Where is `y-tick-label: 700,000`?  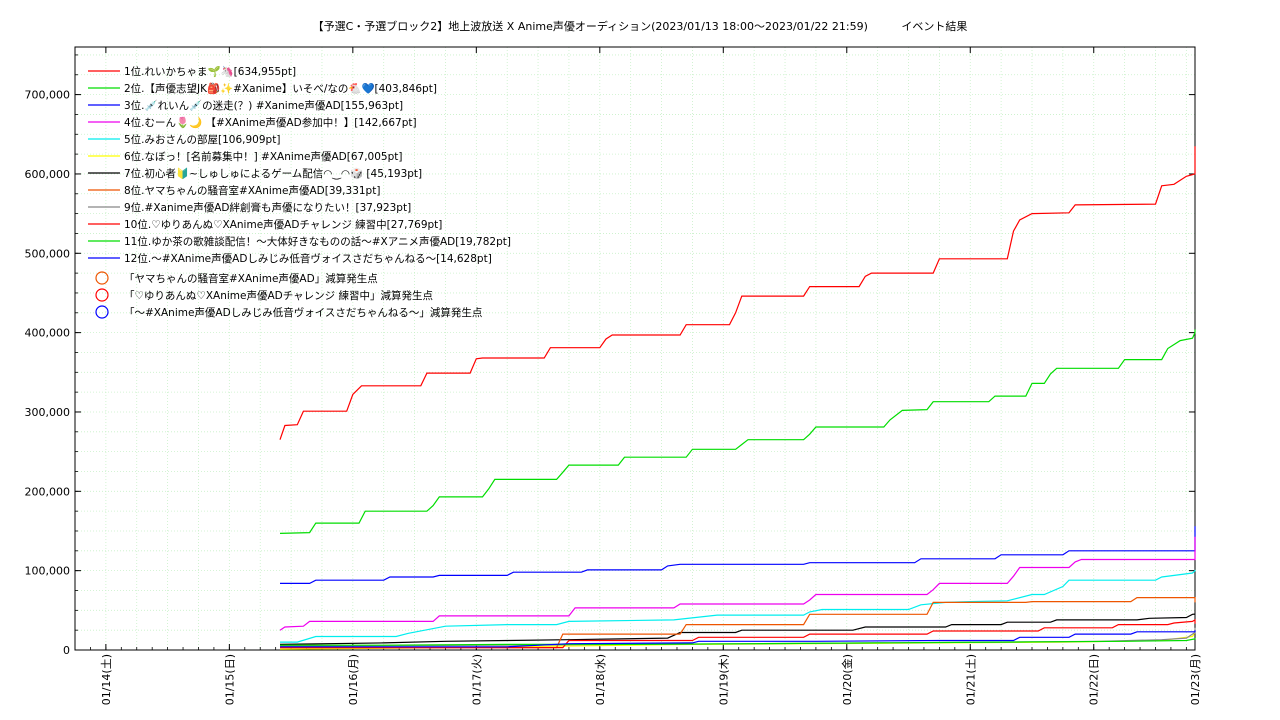 y-tick-label: 700,000 is located at coordinates (48, 95).